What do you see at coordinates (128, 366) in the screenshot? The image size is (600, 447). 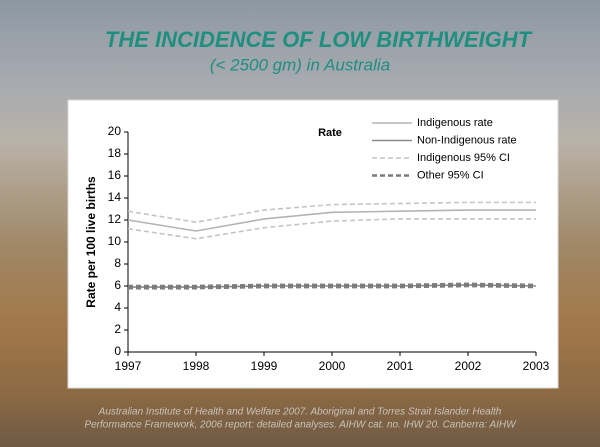 I see `x-tick-label: 1997` at bounding box center [128, 366].